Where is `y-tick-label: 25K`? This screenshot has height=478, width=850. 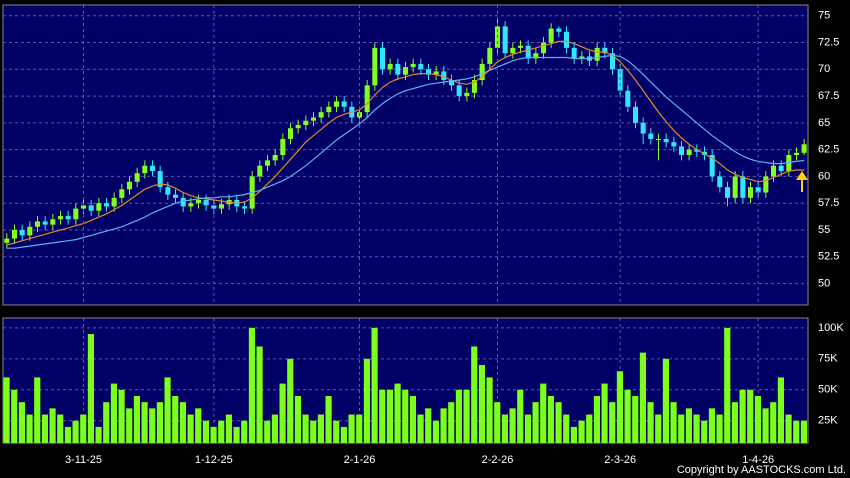
y-tick-label: 25K is located at coordinates (828, 421).